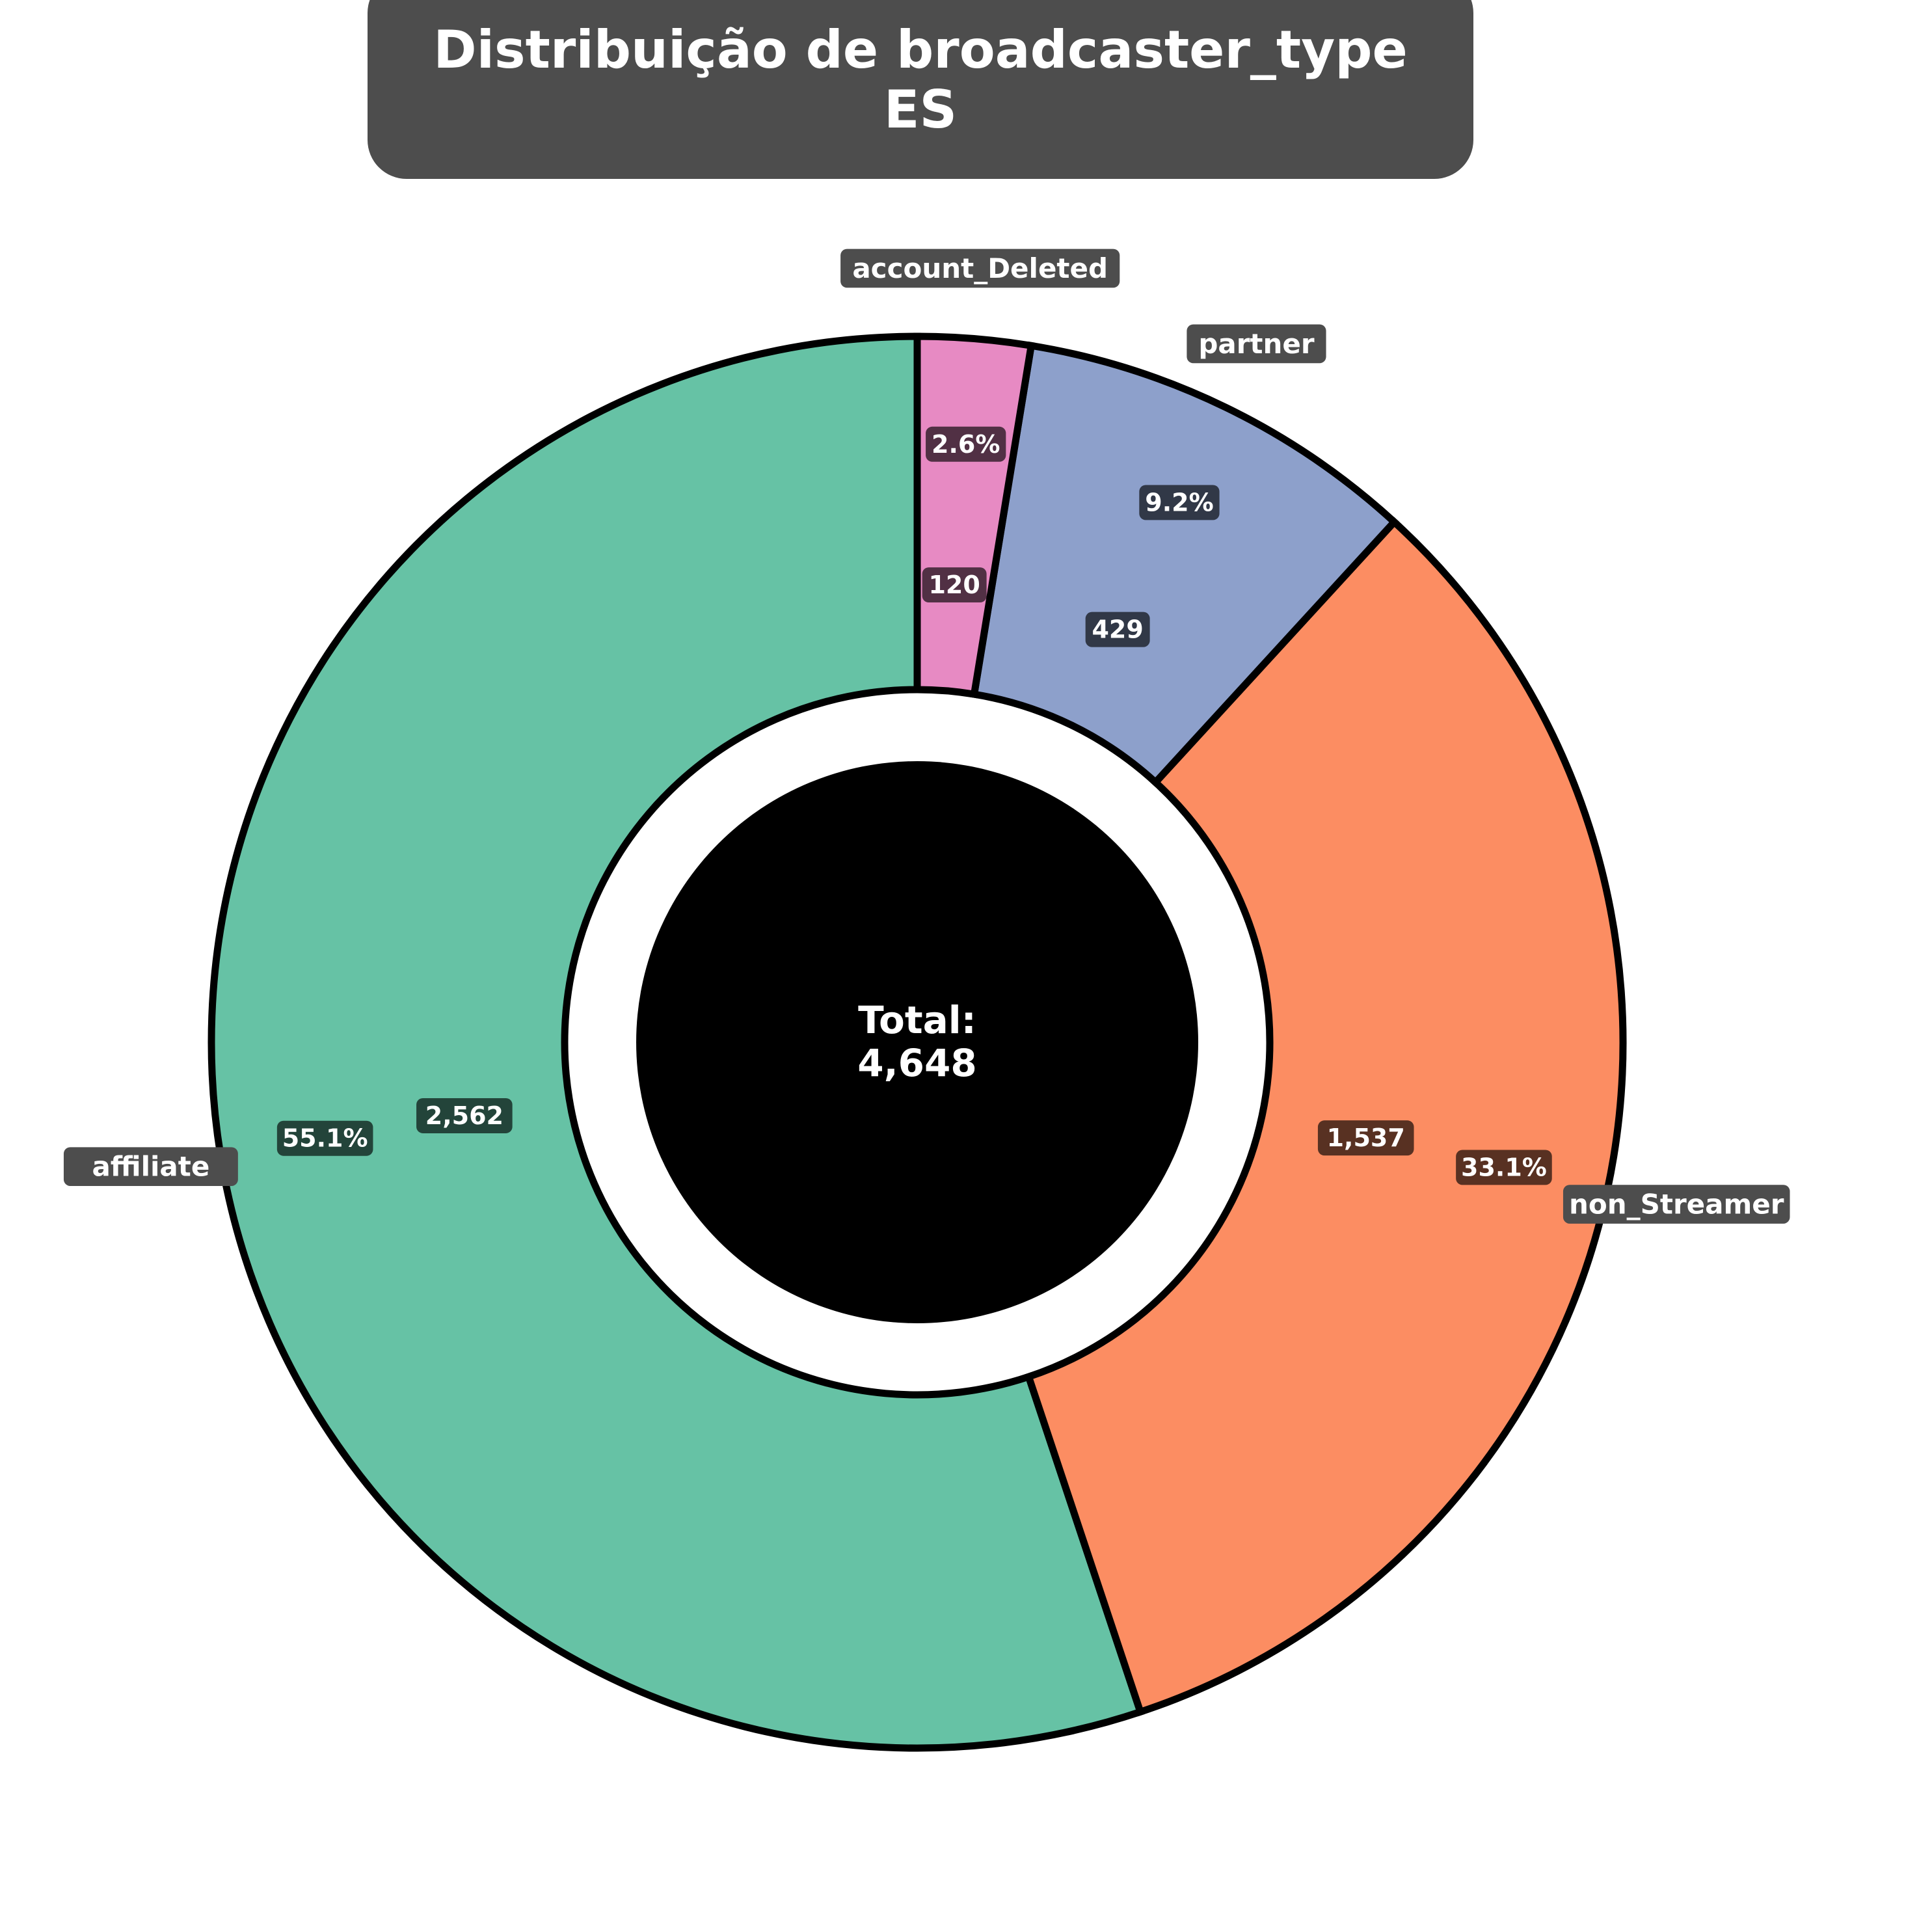  I want to click on value-label-non-streamer: 1,537, so click(1366, 1138).